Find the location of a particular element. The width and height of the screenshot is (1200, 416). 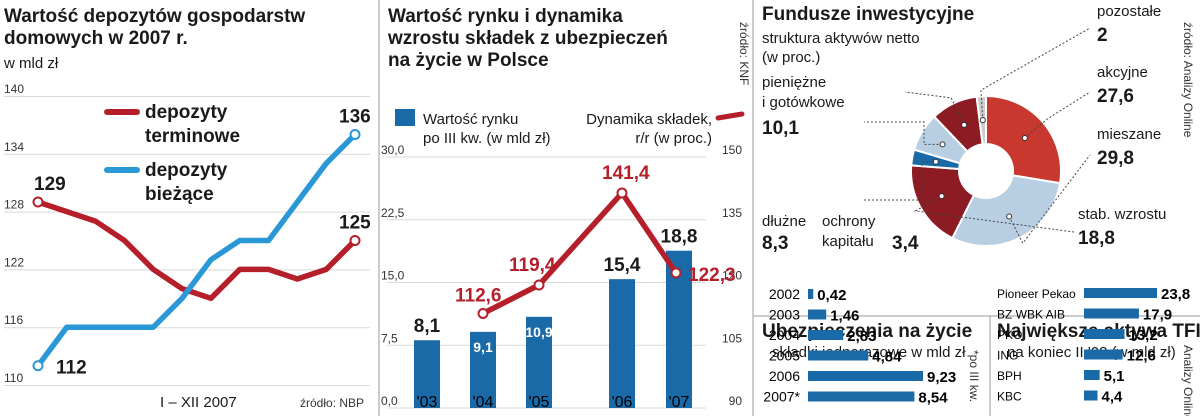

value-akcyjne: 27,6 is located at coordinates (1115, 96).